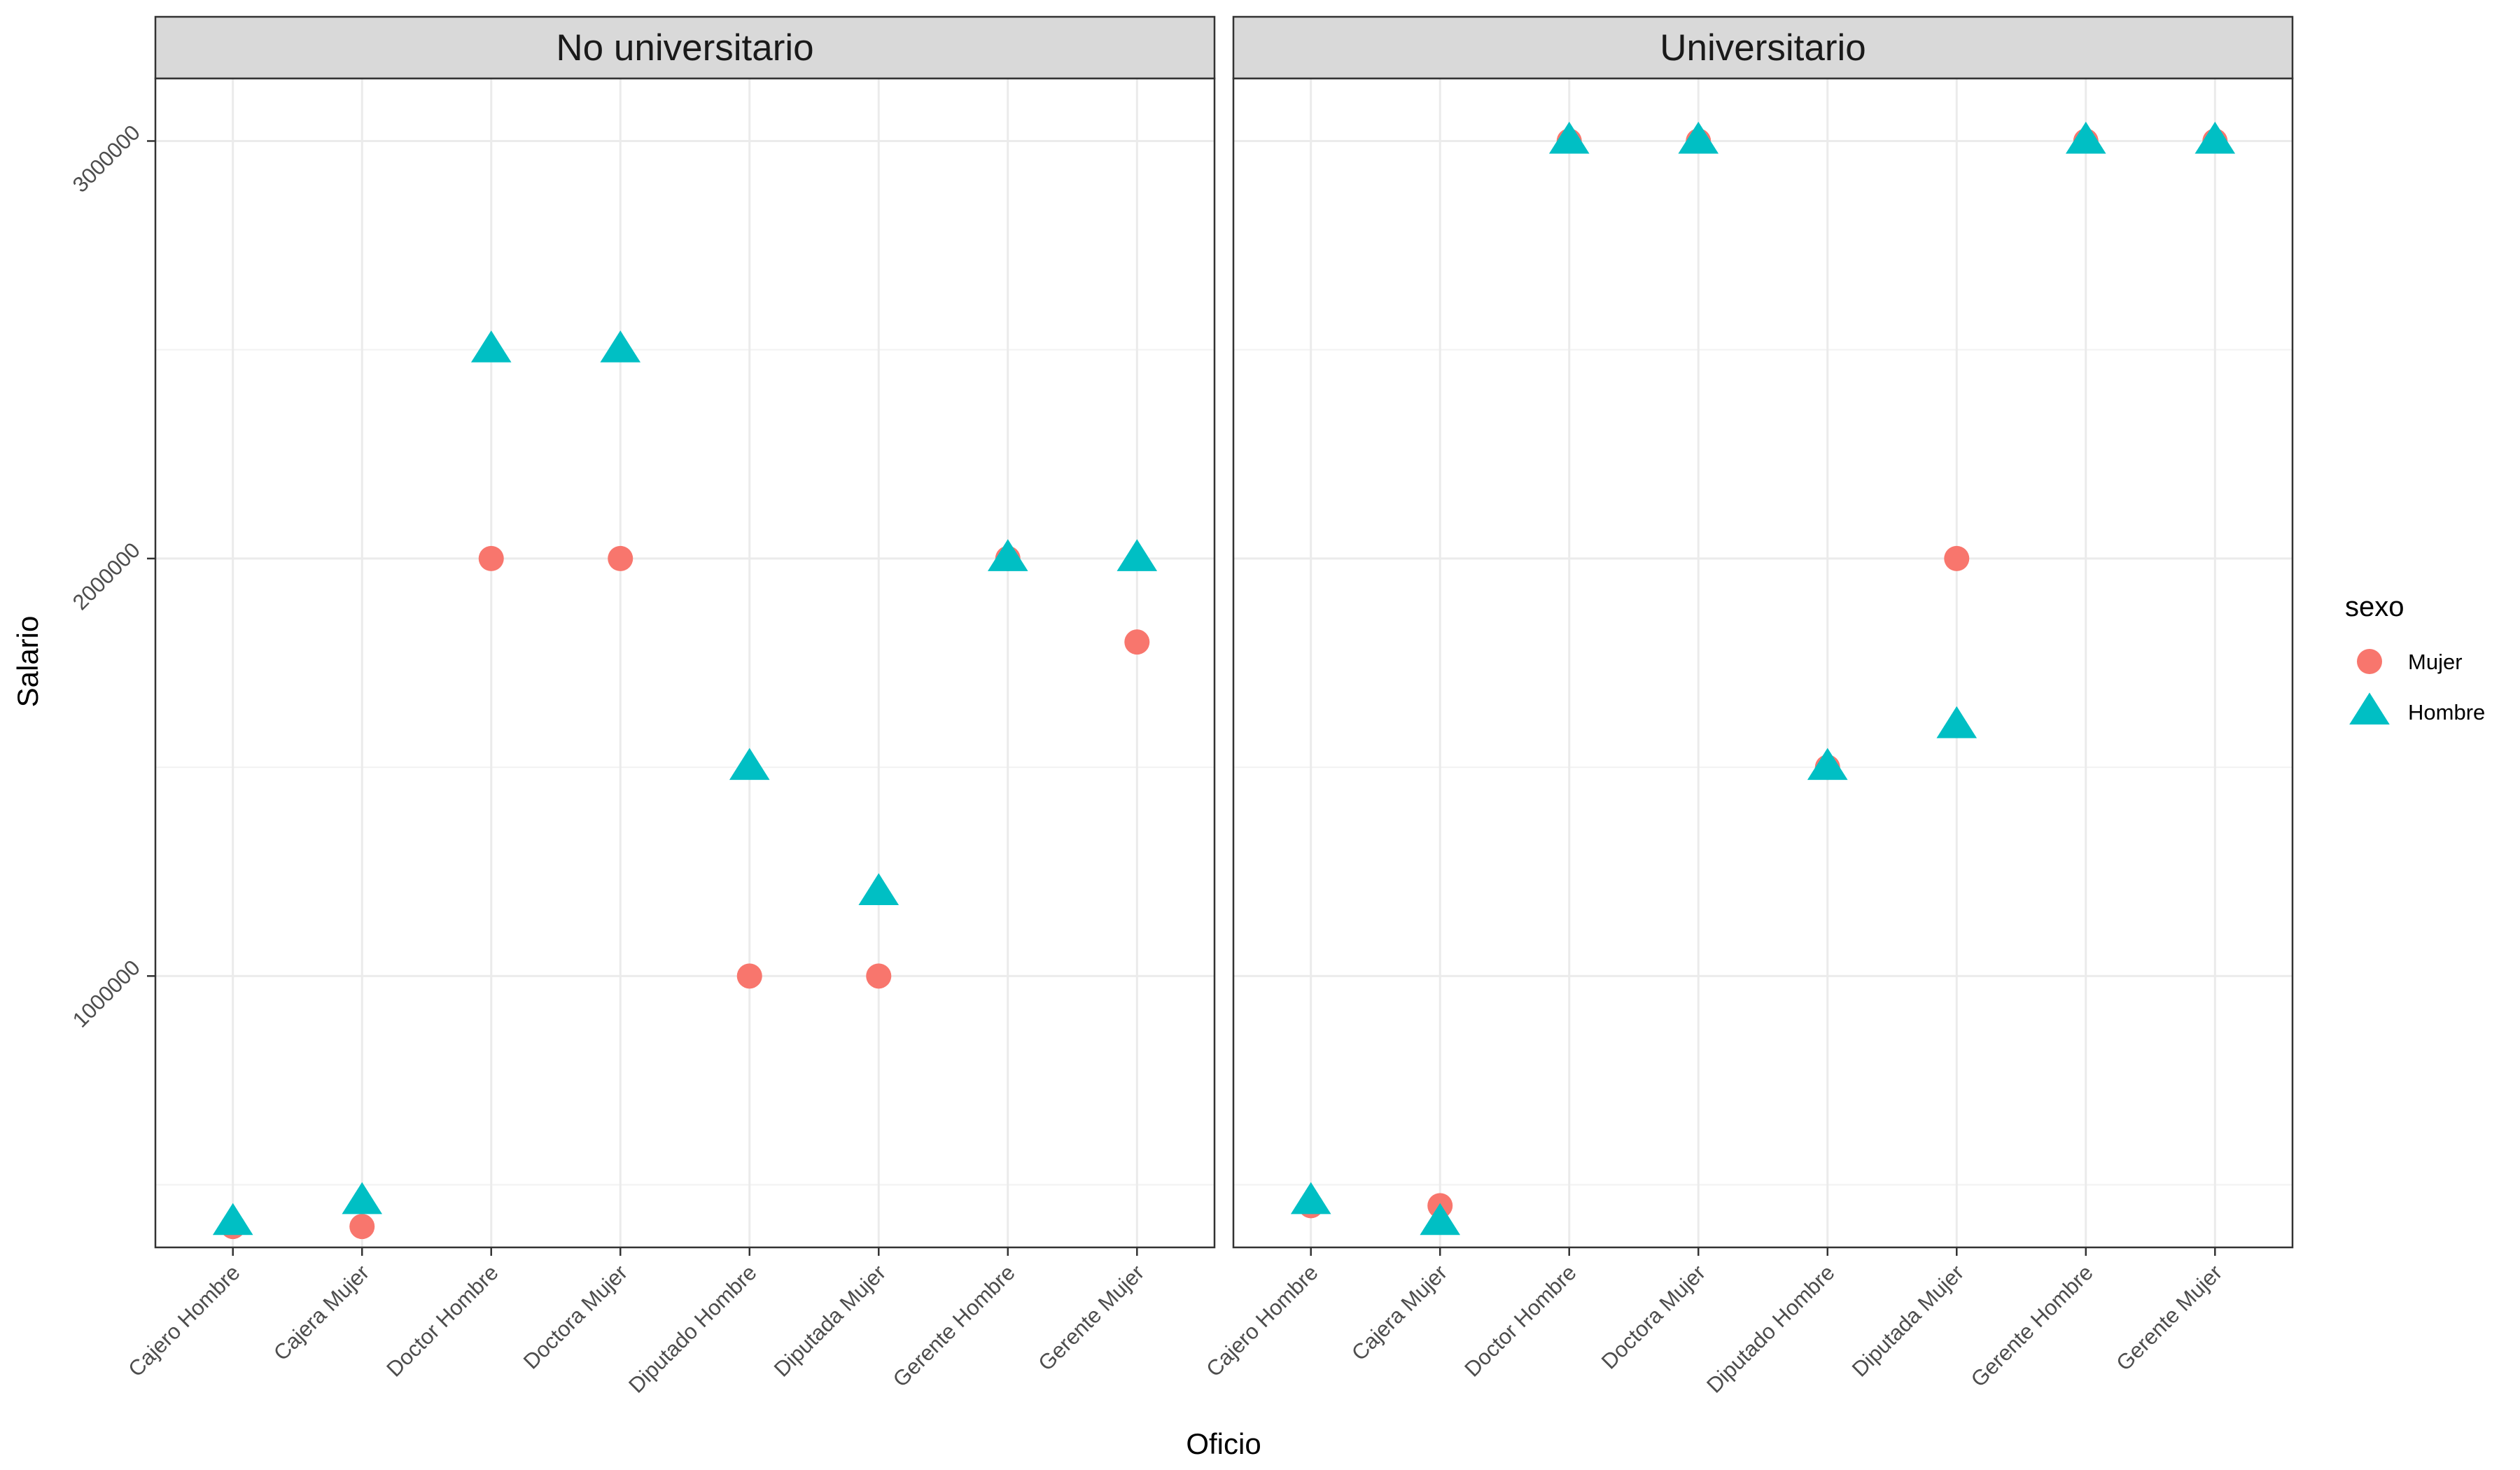 The image size is (2520, 1470). I want to click on legend-key-hombre, so click(2369, 708).